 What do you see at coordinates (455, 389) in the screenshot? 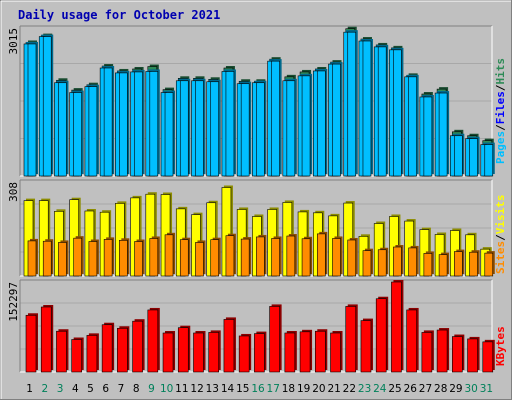
I see `day-label: 29` at bounding box center [455, 389].